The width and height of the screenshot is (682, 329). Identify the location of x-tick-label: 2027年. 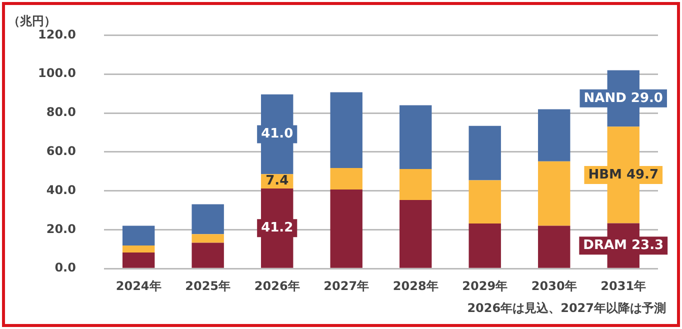
(347, 285).